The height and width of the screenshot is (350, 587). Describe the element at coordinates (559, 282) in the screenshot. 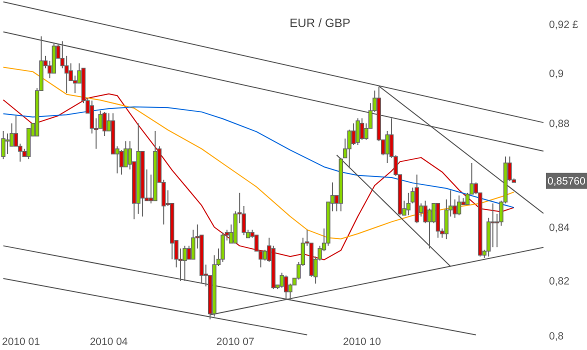

I see `y-tick-label: 0,82` at that location.